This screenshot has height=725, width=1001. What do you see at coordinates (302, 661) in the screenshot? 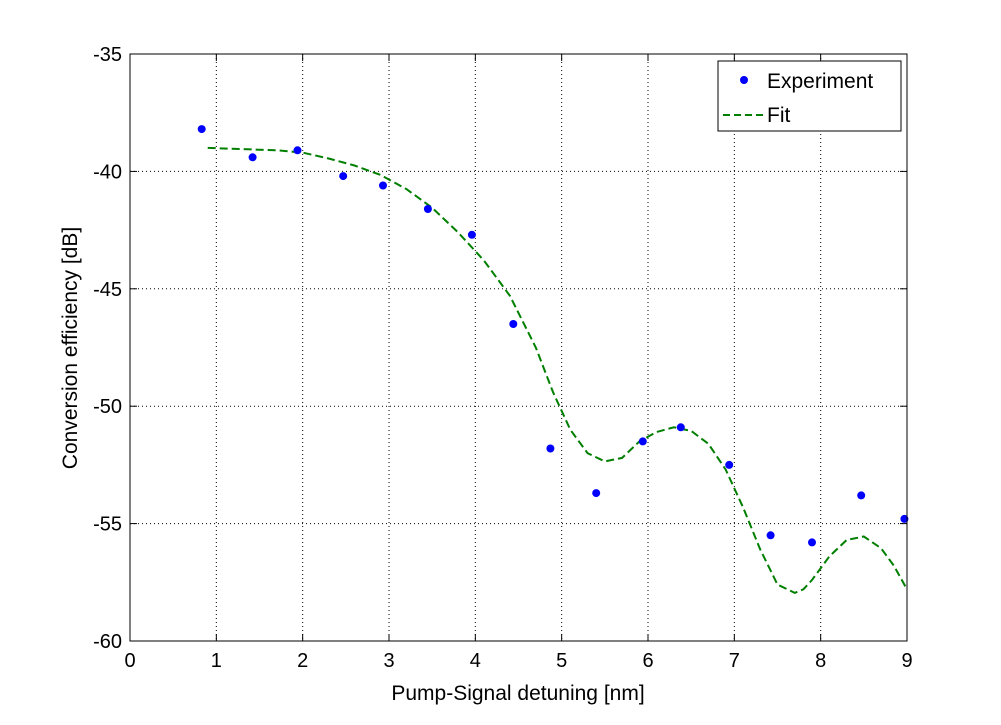
I see `x-tick-label: 2` at bounding box center [302, 661].